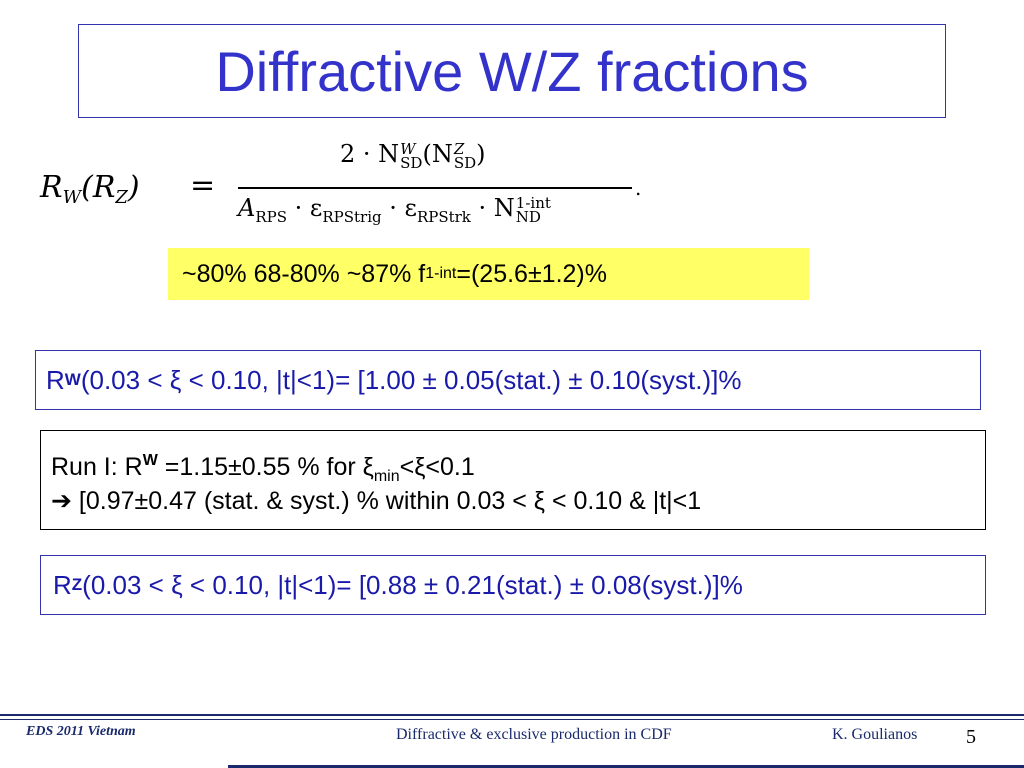 The width and height of the screenshot is (1024, 768). What do you see at coordinates (626, 766) in the screenshot?
I see `footer-rule-bottom` at bounding box center [626, 766].